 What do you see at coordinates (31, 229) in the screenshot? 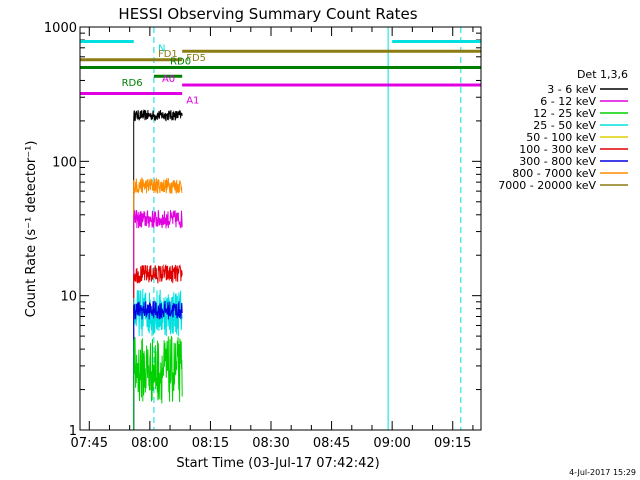
I see `y-axis-label: Count Rate (s⁻¹ detector⁻¹)` at bounding box center [31, 229].